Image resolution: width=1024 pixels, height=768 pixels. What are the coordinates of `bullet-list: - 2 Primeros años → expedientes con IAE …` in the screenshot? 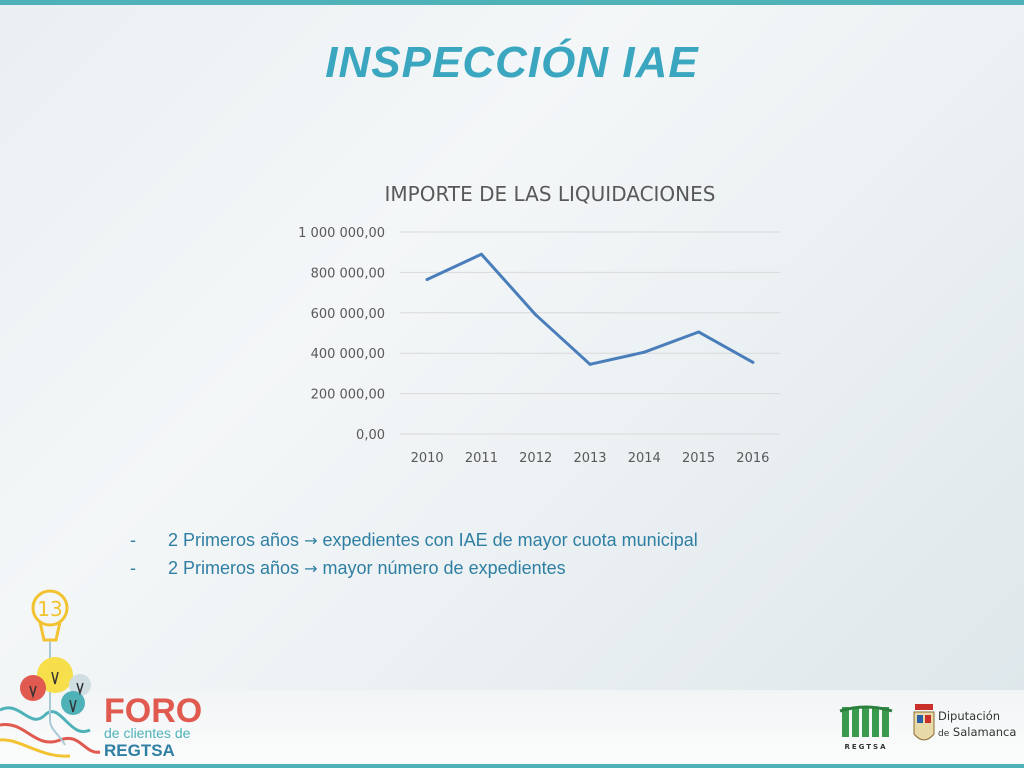 It's located at (510, 554).